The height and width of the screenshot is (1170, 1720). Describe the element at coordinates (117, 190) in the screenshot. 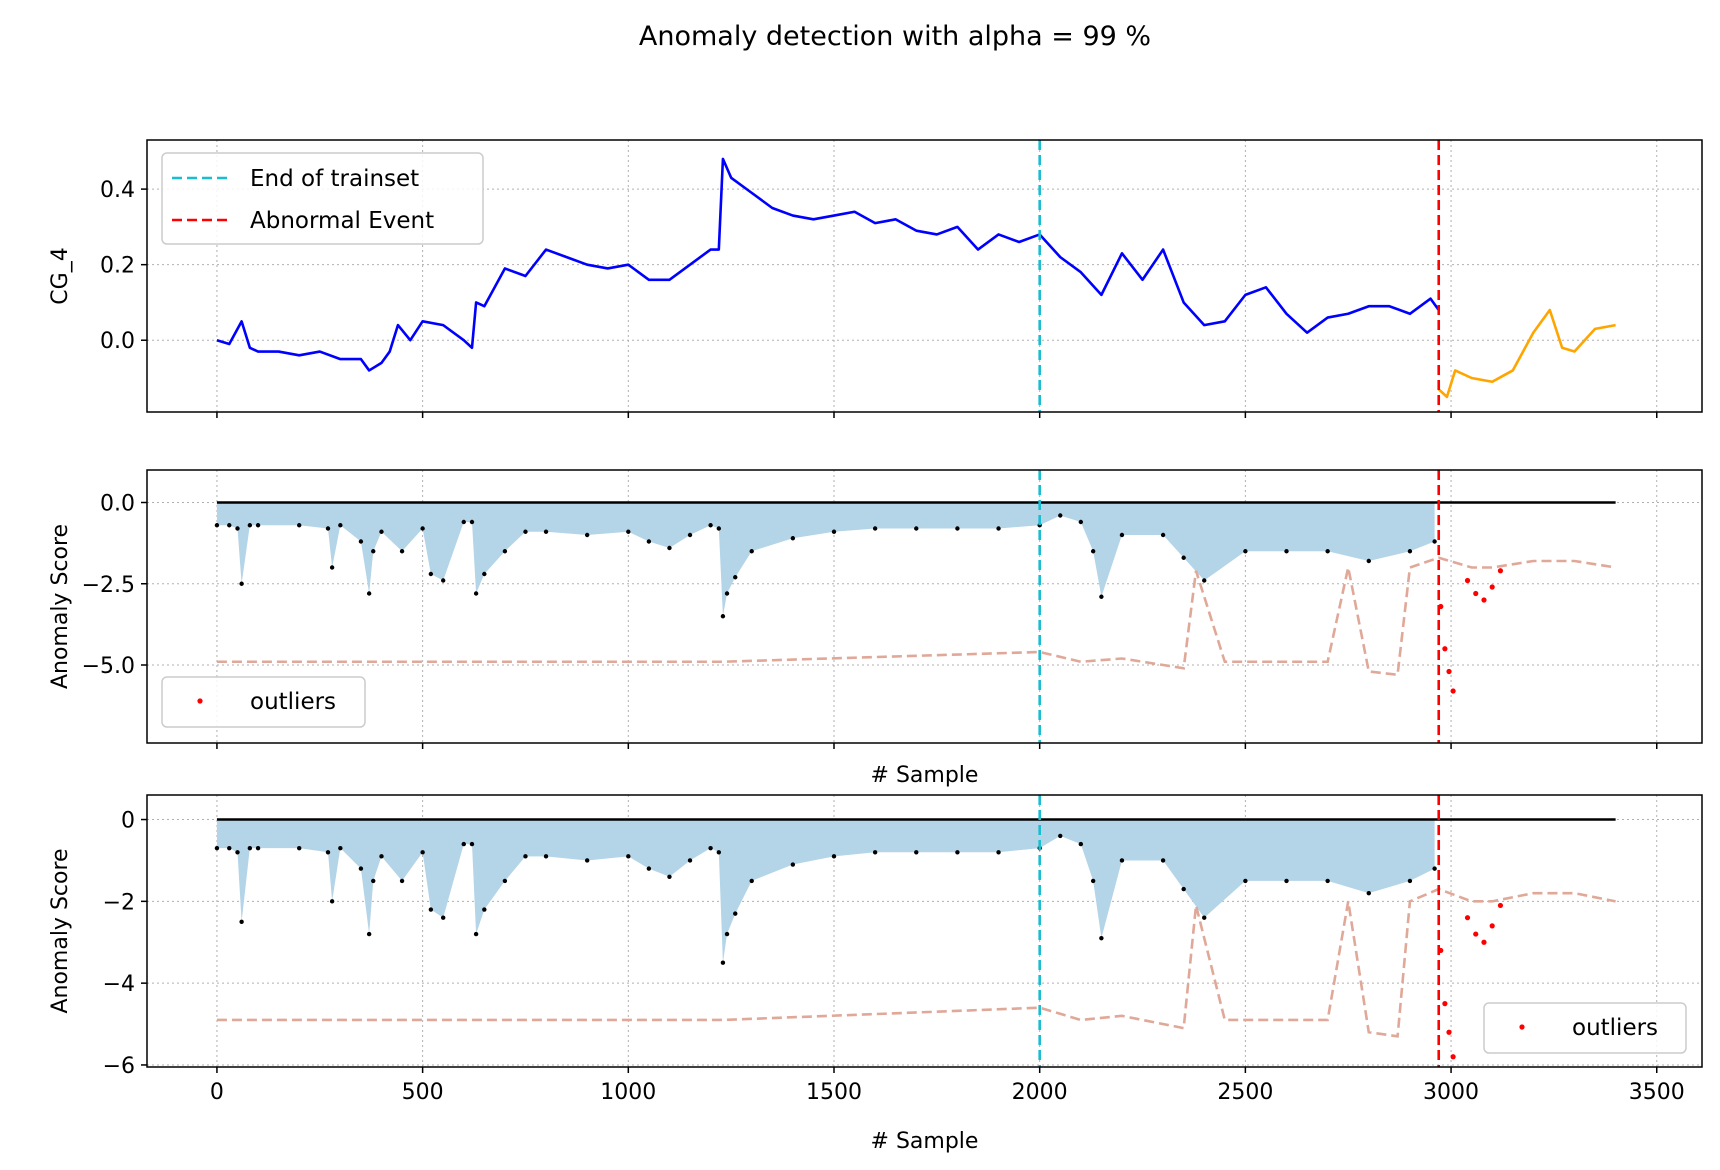

I see `y-tick-label: 0.4` at that location.